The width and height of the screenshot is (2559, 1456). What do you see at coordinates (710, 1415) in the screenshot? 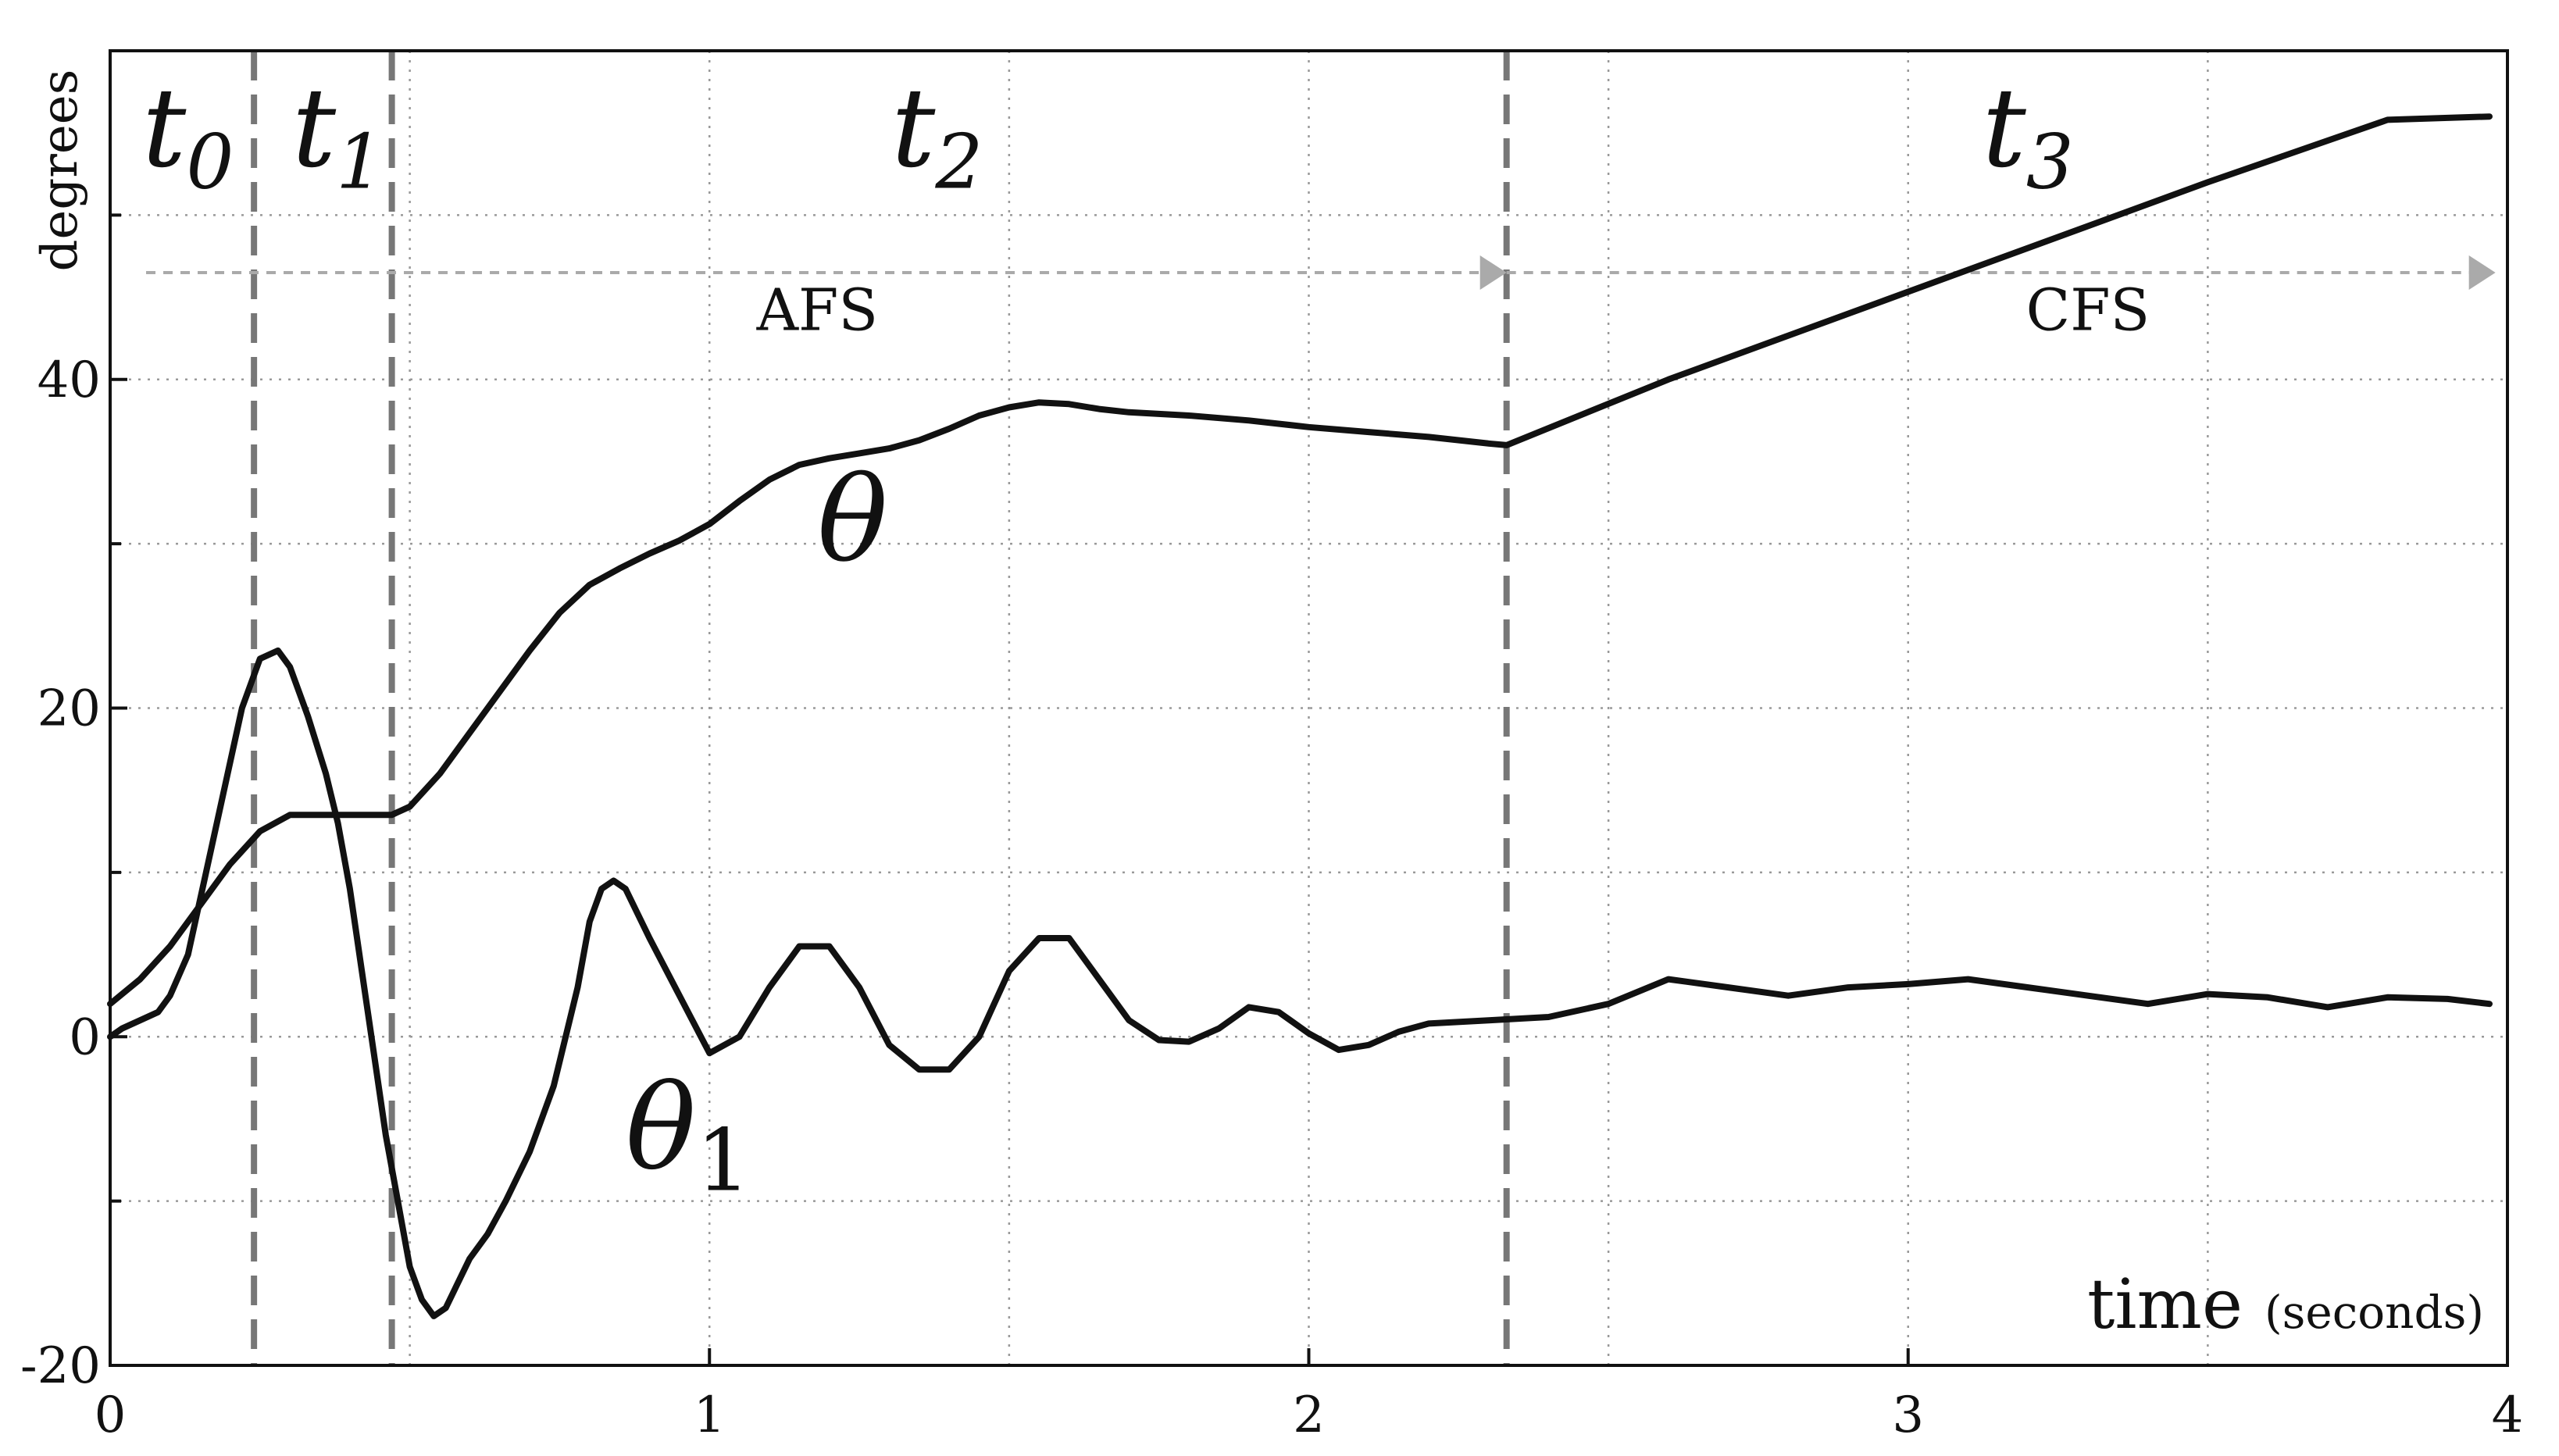
I see `x-tick-label: 1` at bounding box center [710, 1415].